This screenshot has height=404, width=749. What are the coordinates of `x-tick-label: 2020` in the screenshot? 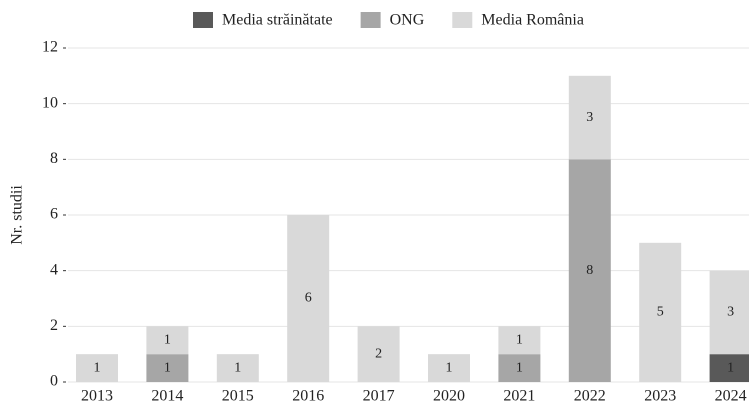 It's located at (449, 396).